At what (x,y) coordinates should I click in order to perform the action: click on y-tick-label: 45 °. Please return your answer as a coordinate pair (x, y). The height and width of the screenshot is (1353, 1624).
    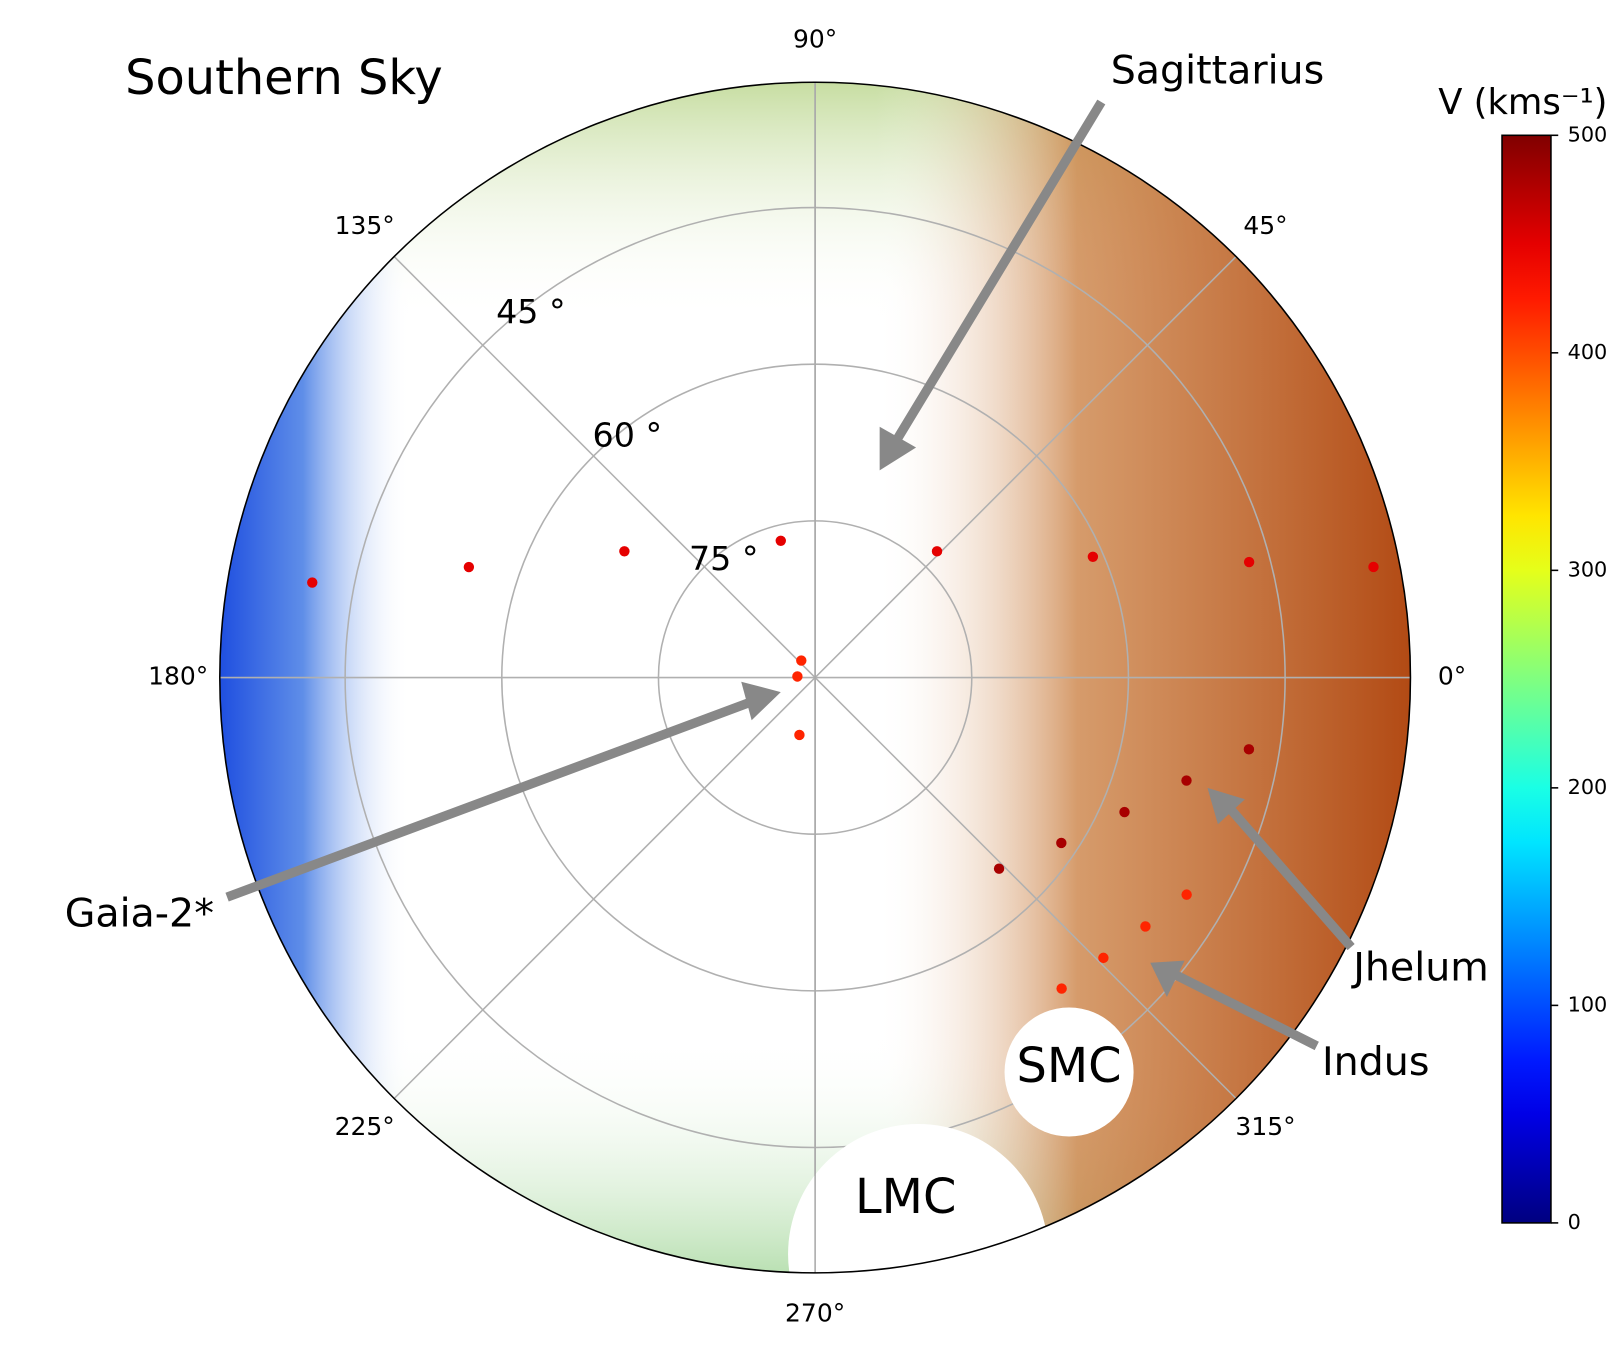
    Looking at the image, I should click on (531, 311).